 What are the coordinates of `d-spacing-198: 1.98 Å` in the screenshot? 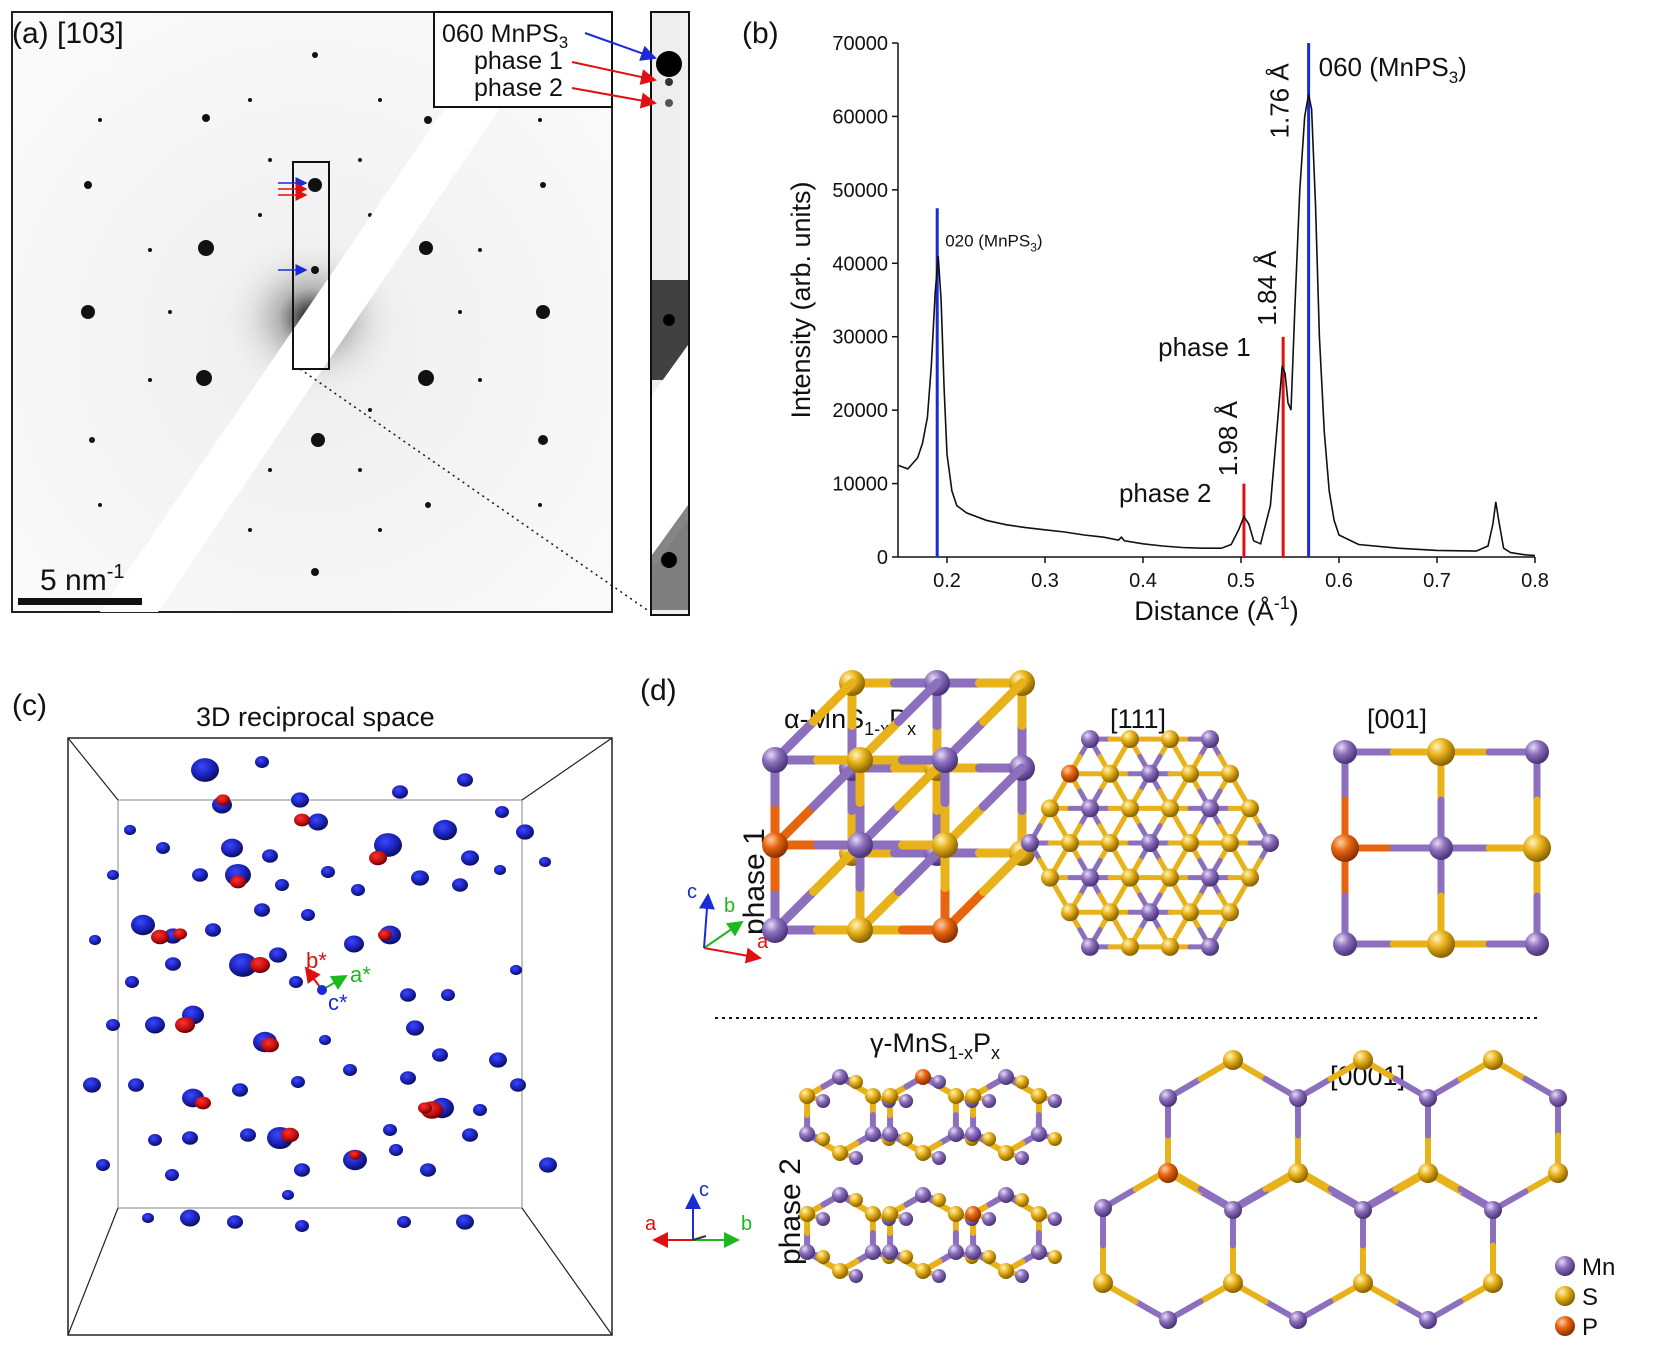 It's located at (1228, 438).